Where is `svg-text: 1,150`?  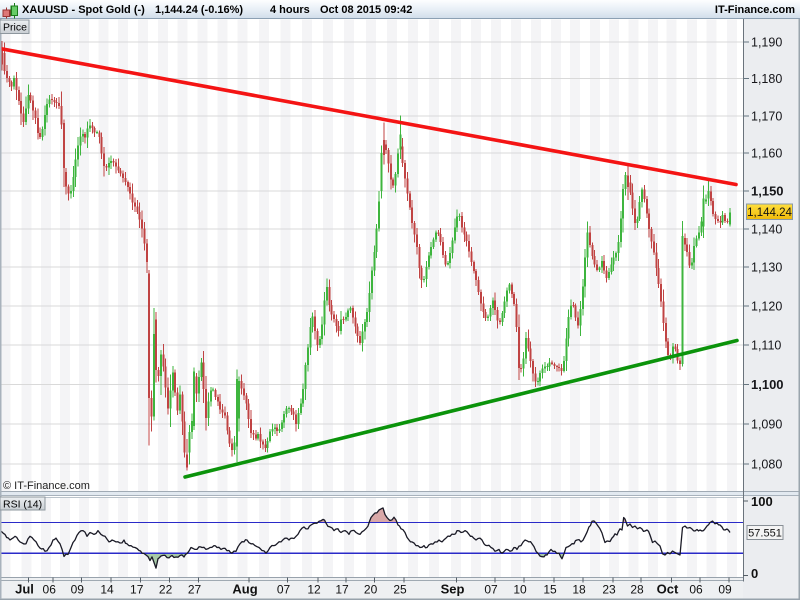
svg-text: 1,150 is located at coordinates (767, 190).